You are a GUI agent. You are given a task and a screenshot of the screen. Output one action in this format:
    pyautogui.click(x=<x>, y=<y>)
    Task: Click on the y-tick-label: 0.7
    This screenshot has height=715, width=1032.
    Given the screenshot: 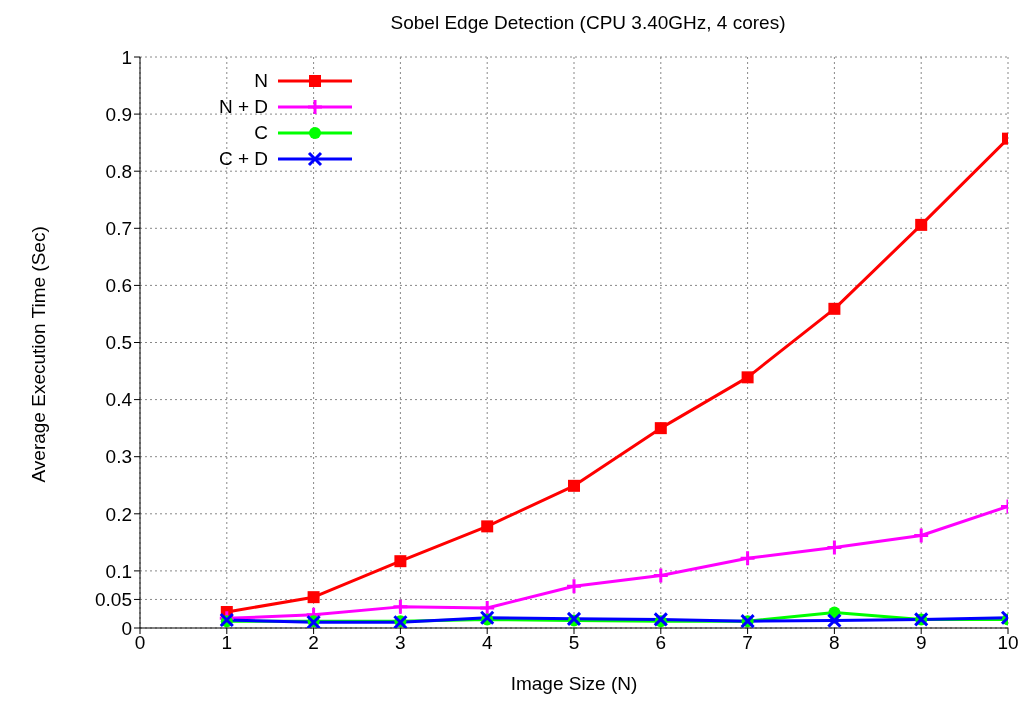 What is the action you would take?
    pyautogui.click(x=118, y=229)
    